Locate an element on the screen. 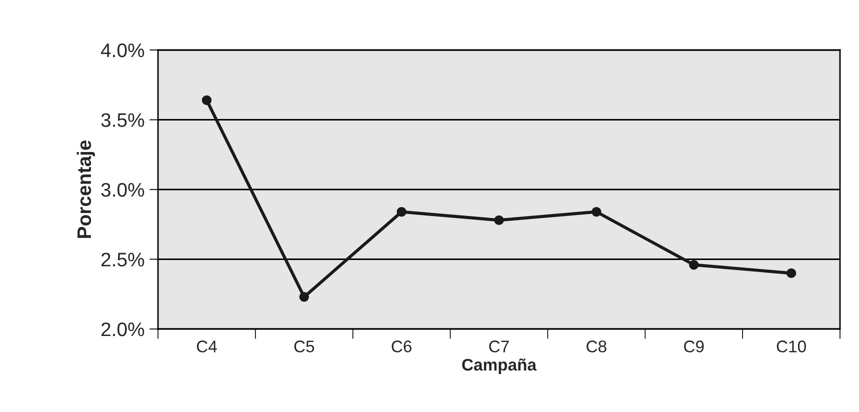  x-axis-title: Campaña is located at coordinates (499, 366).